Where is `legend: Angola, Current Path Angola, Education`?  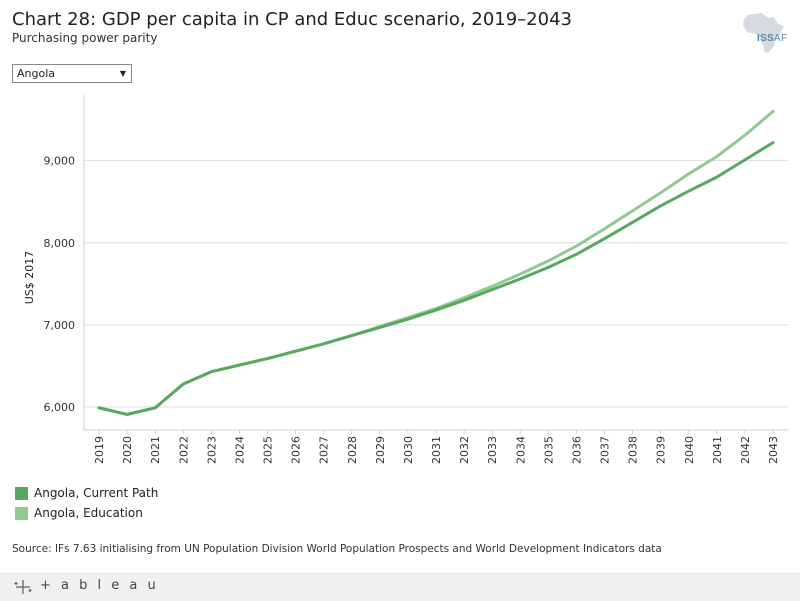
legend: Angola, Current Path Angola, Education is located at coordinates (86, 503).